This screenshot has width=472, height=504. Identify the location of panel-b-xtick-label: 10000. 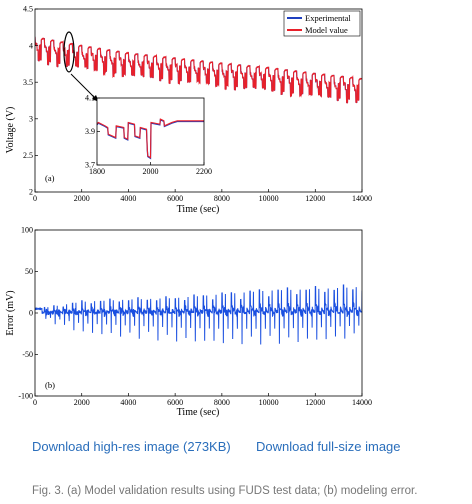
(269, 402).